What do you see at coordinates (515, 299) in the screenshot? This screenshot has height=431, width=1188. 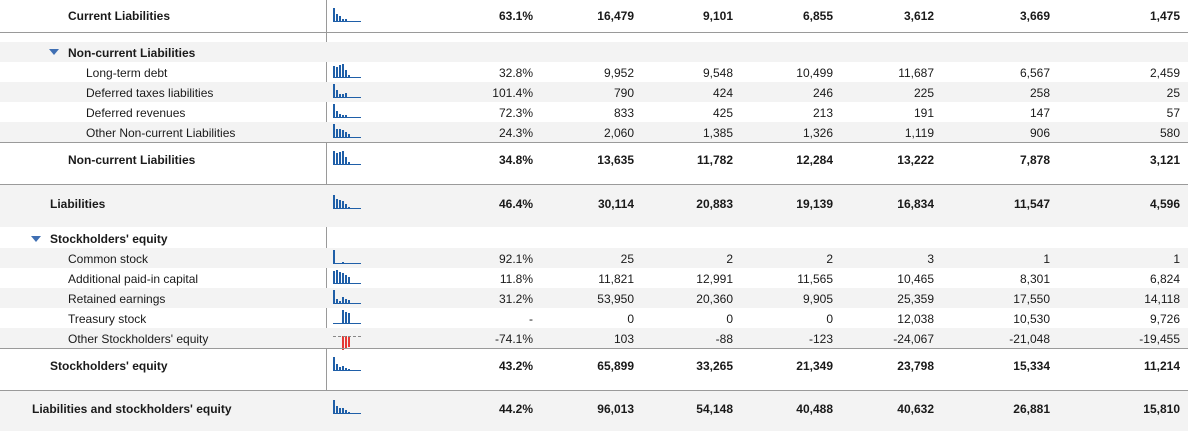 I see `pct-value: 31.2%` at bounding box center [515, 299].